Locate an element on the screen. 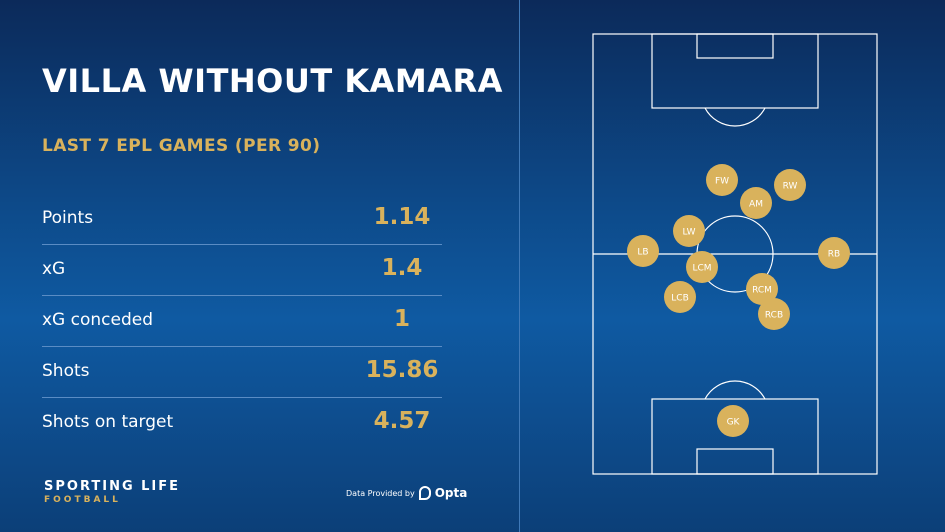 The height and width of the screenshot is (532, 945). stat-label: Shots is located at coordinates (66, 371).